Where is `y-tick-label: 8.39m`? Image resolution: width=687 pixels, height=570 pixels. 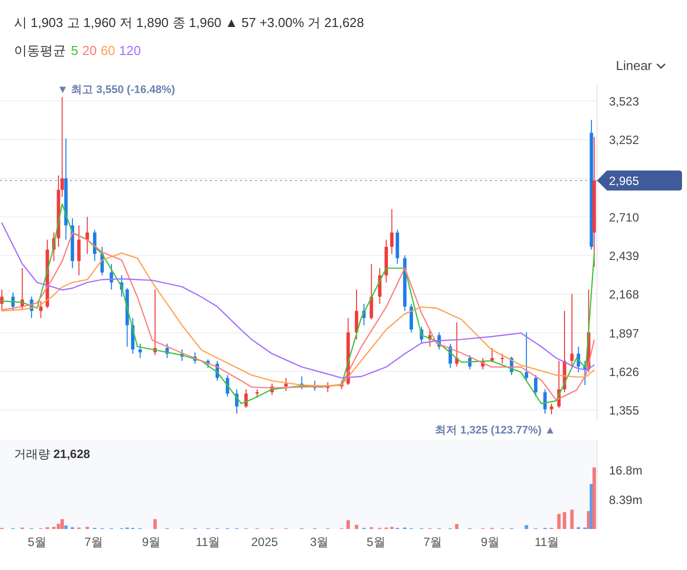 y-tick-label: 8.39m is located at coordinates (625, 499).